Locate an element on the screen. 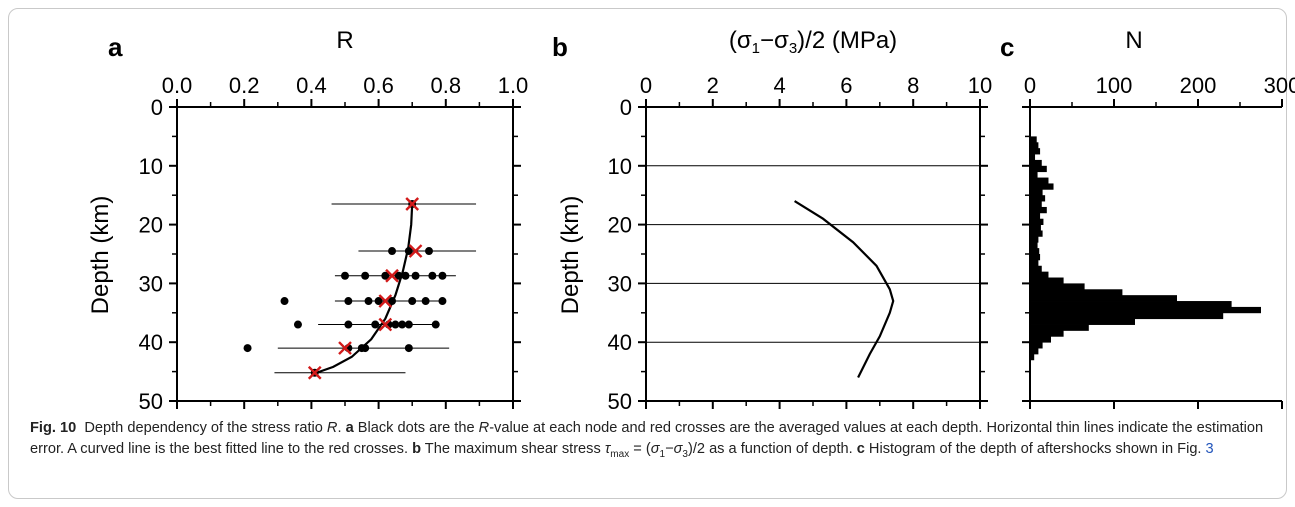  caption-seg3: Black dots are the is located at coordinates (416, 428).